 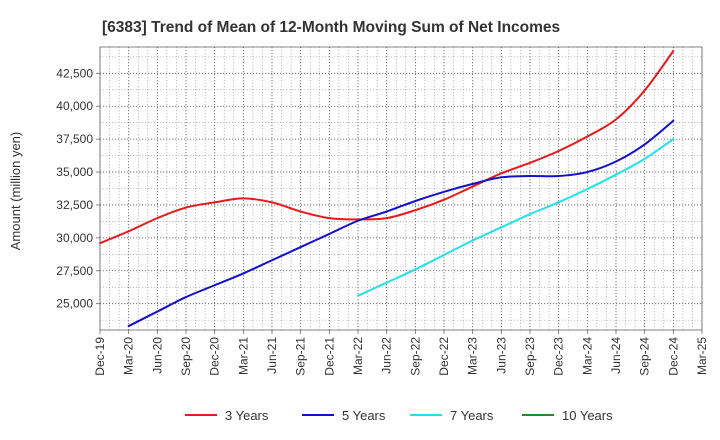 I want to click on y-tick-label: 42,500, so click(x=74, y=73).